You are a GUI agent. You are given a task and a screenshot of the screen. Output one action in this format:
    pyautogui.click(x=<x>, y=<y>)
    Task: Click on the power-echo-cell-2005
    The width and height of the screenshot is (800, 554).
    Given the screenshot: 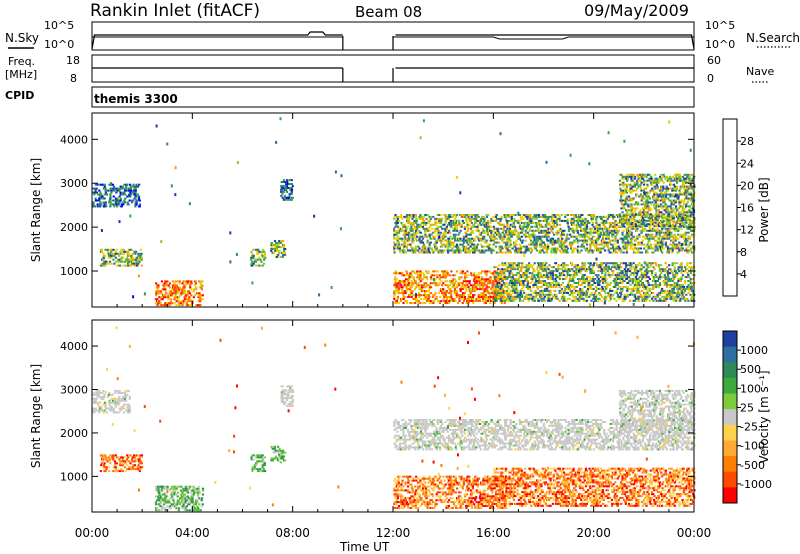 What is the action you would take?
    pyautogui.click(x=474, y=215)
    